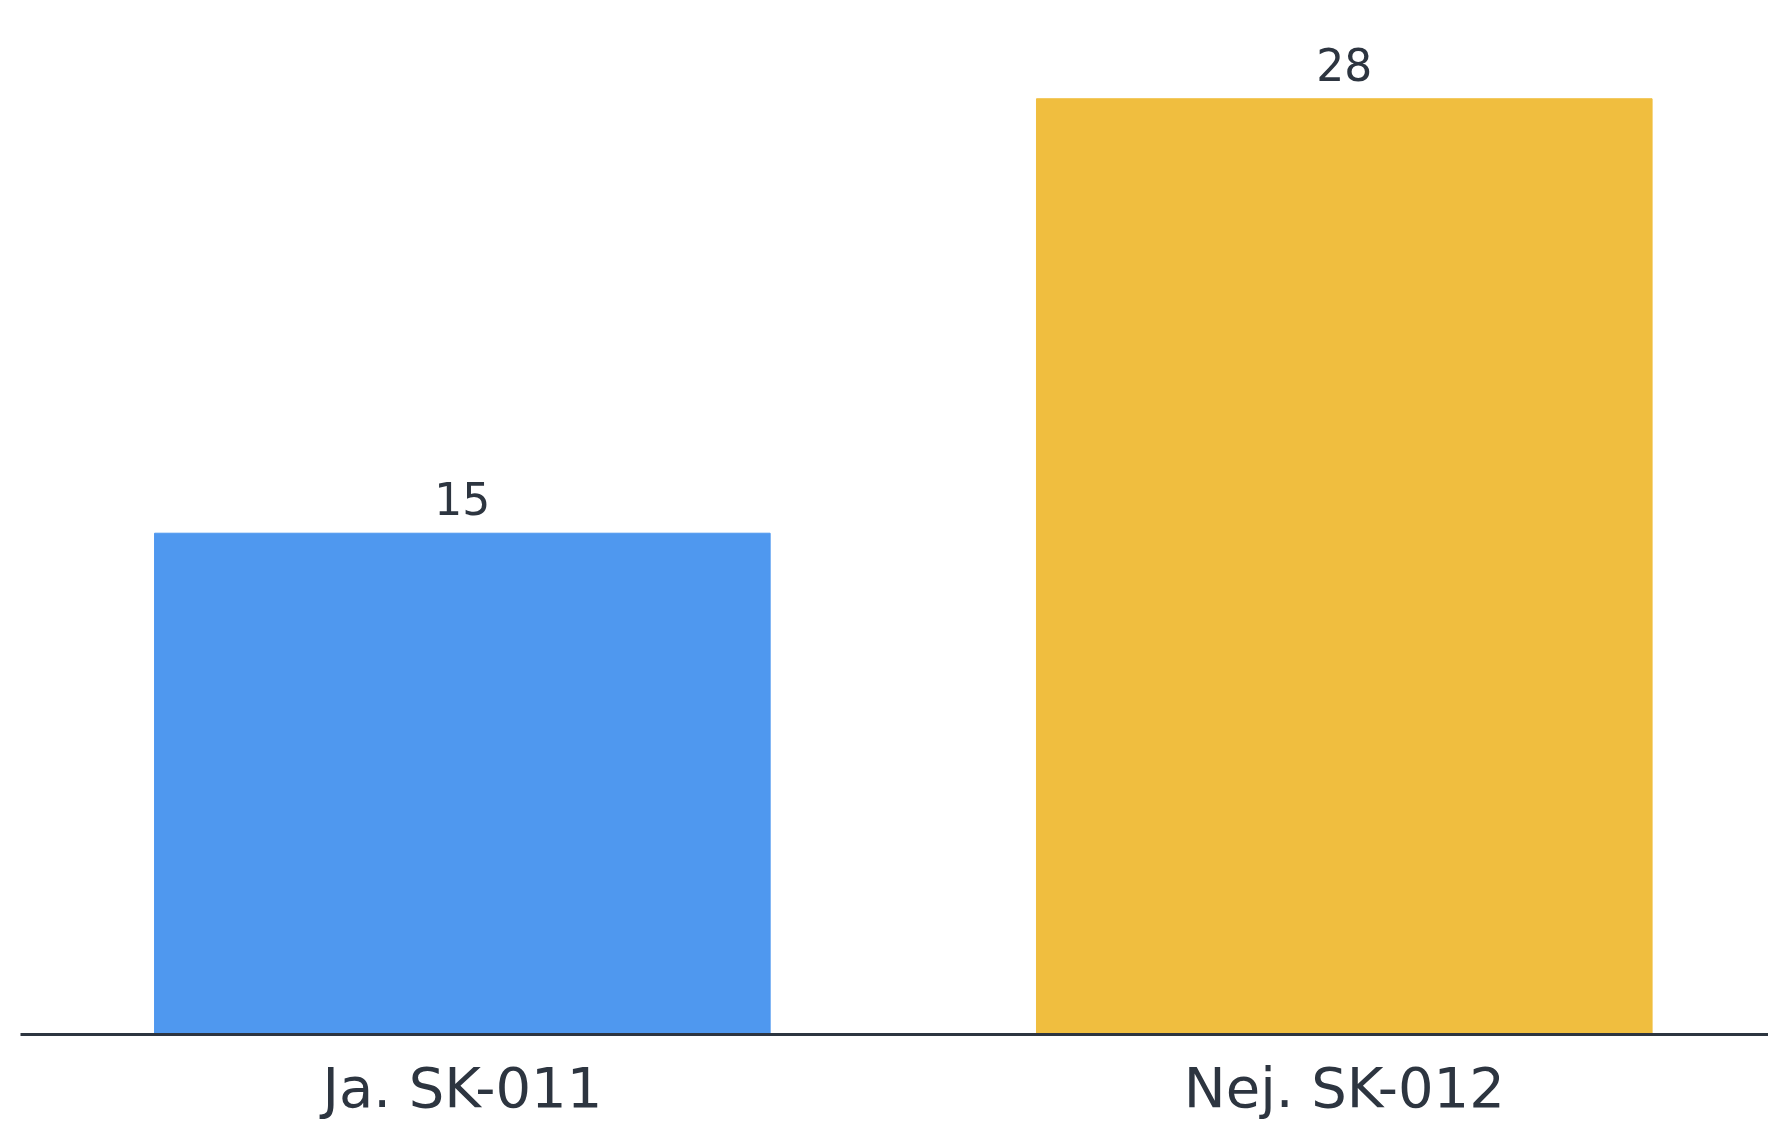 Image resolution: width=1768 pixels, height=1143 pixels. Describe the element at coordinates (1344, 65) in the screenshot. I see `data-label: 28` at that location.